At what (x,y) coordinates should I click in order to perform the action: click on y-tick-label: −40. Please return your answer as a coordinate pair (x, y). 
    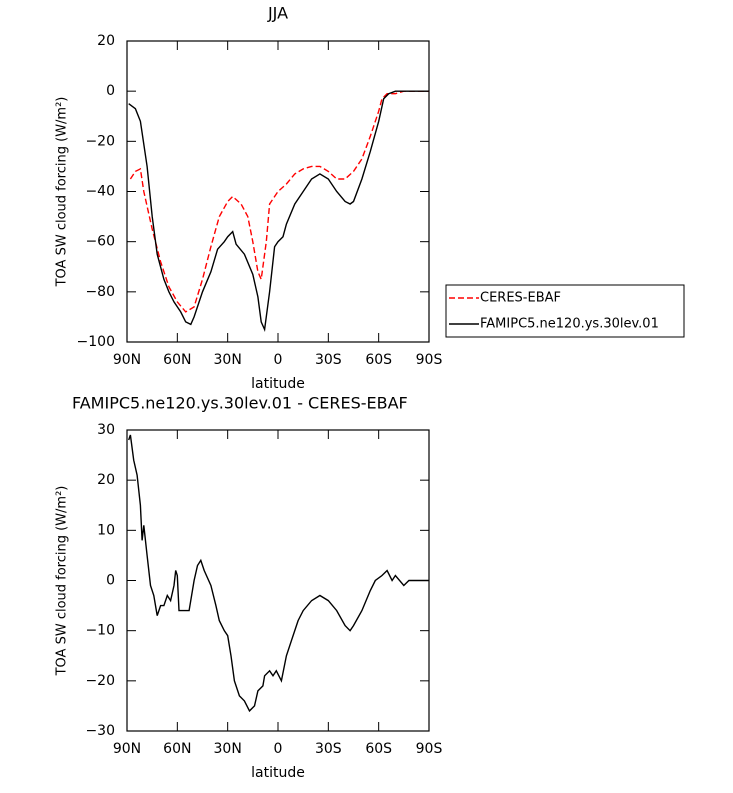
    Looking at the image, I should click on (100, 192).